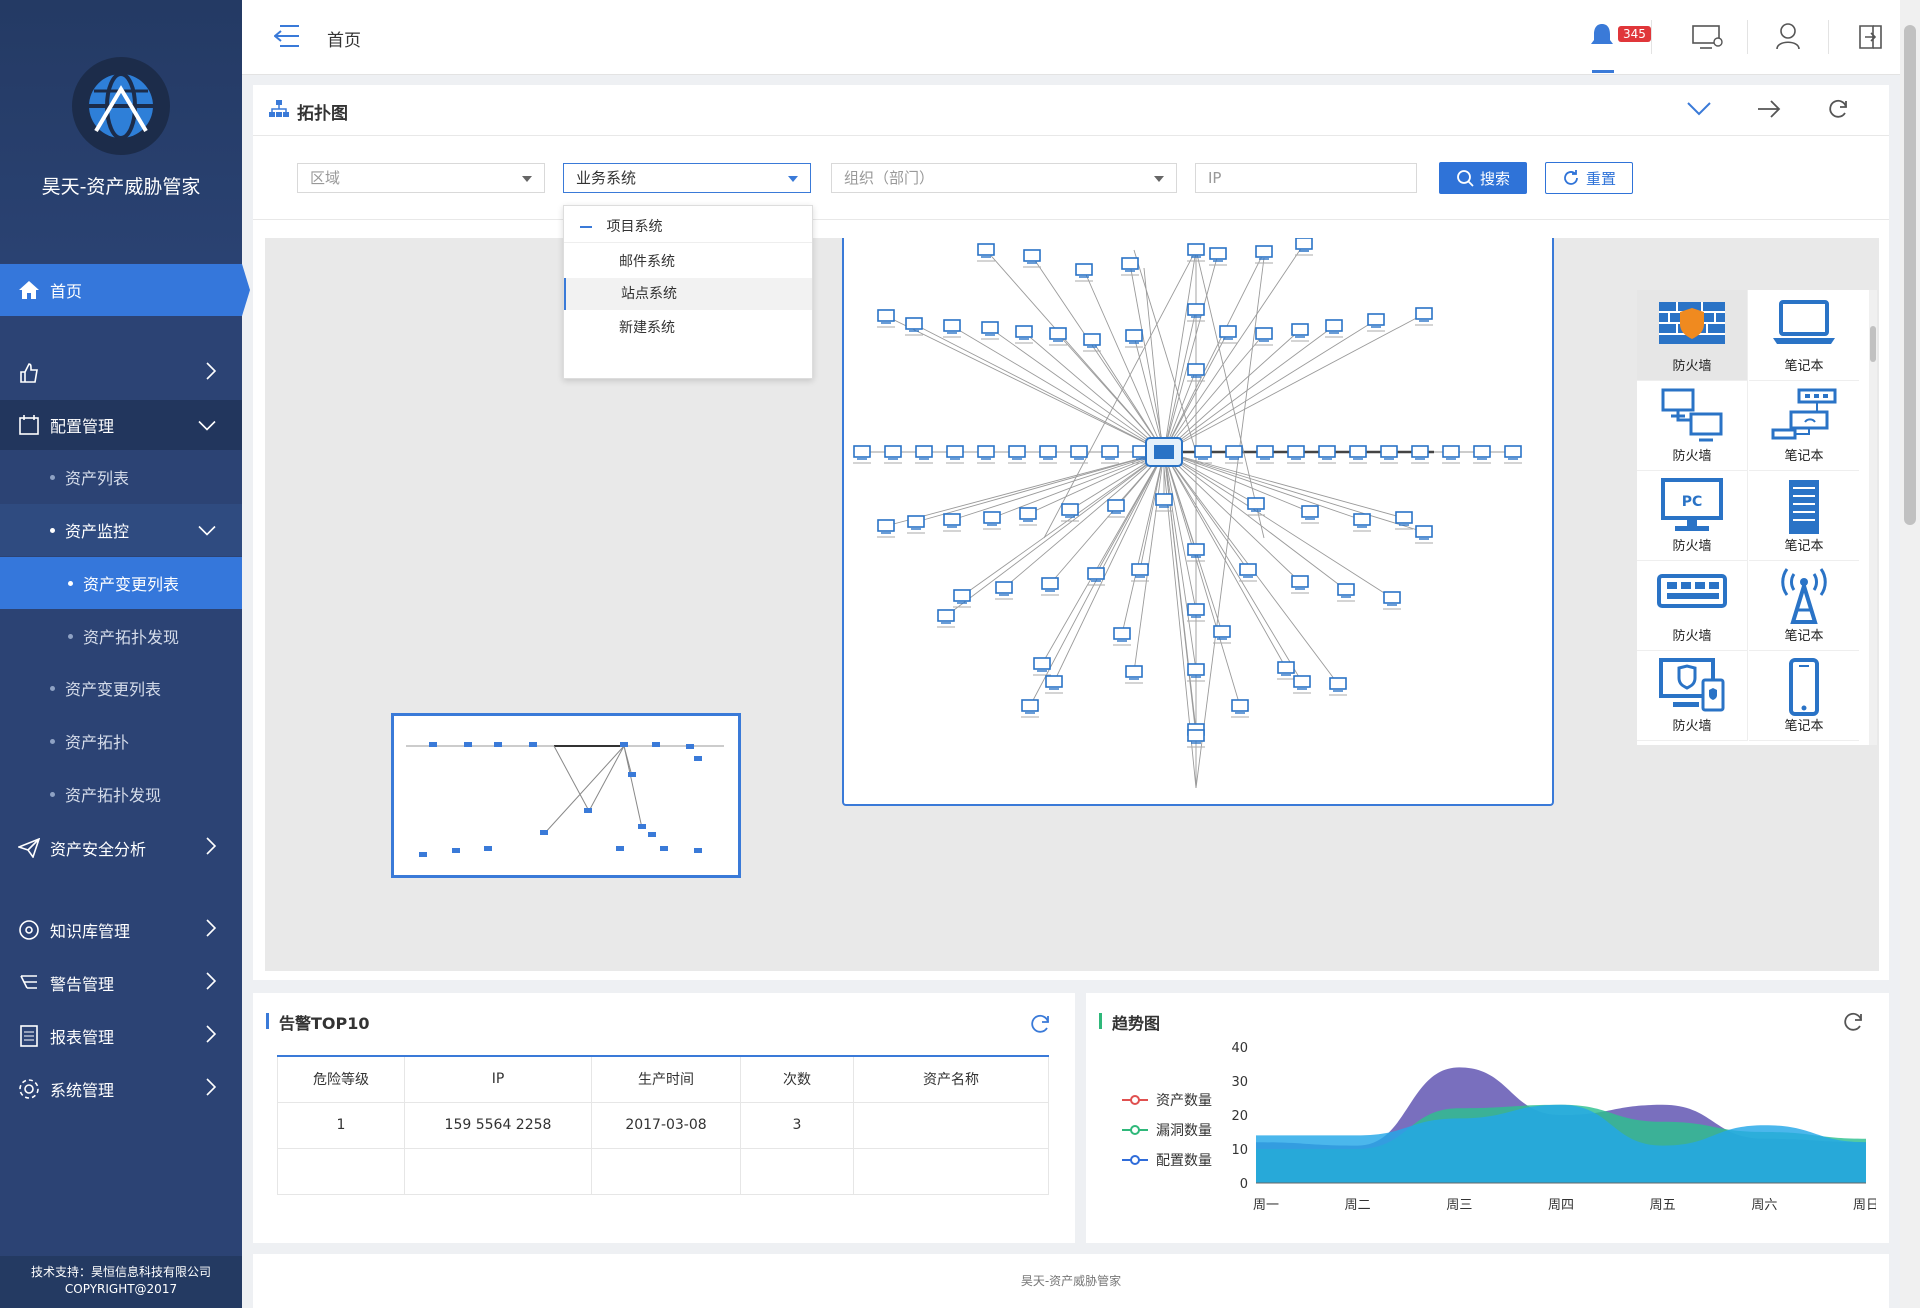 This screenshot has height=1308, width=1920. What do you see at coordinates (663, 1171) in the screenshot?
I see `table-row` at bounding box center [663, 1171].